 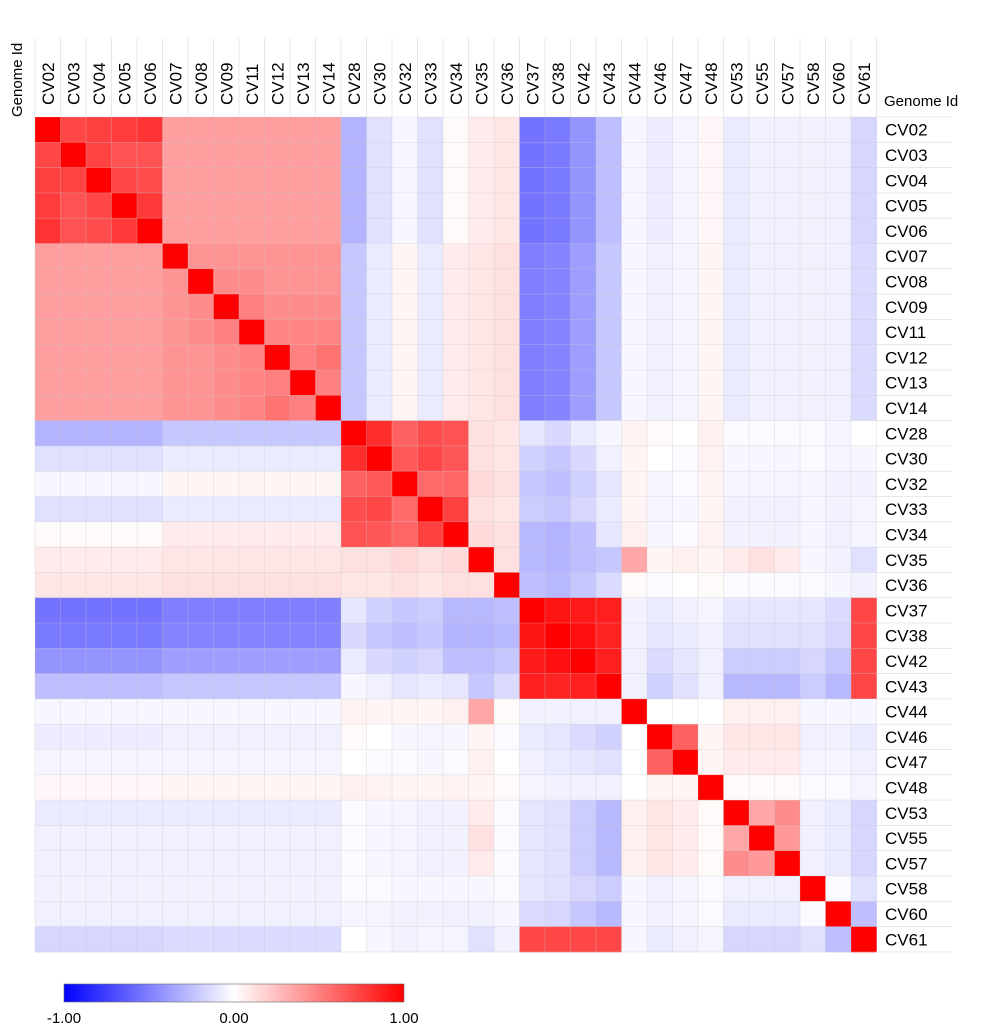 I want to click on heatmap-cell-CV12-CV05, so click(x=124, y=357).